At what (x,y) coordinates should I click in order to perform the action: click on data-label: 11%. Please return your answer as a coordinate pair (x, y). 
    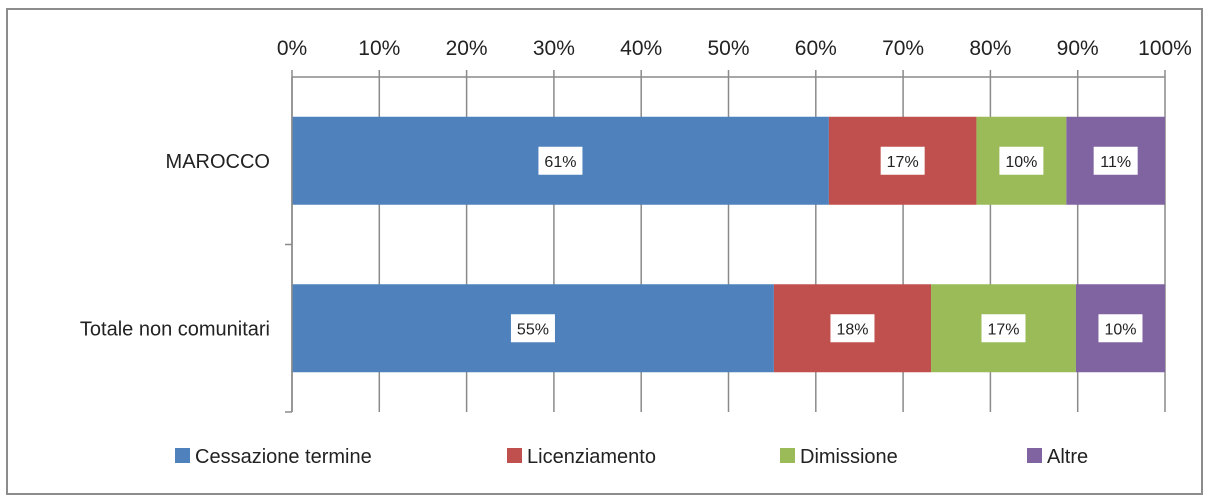
    Looking at the image, I should click on (1115, 162).